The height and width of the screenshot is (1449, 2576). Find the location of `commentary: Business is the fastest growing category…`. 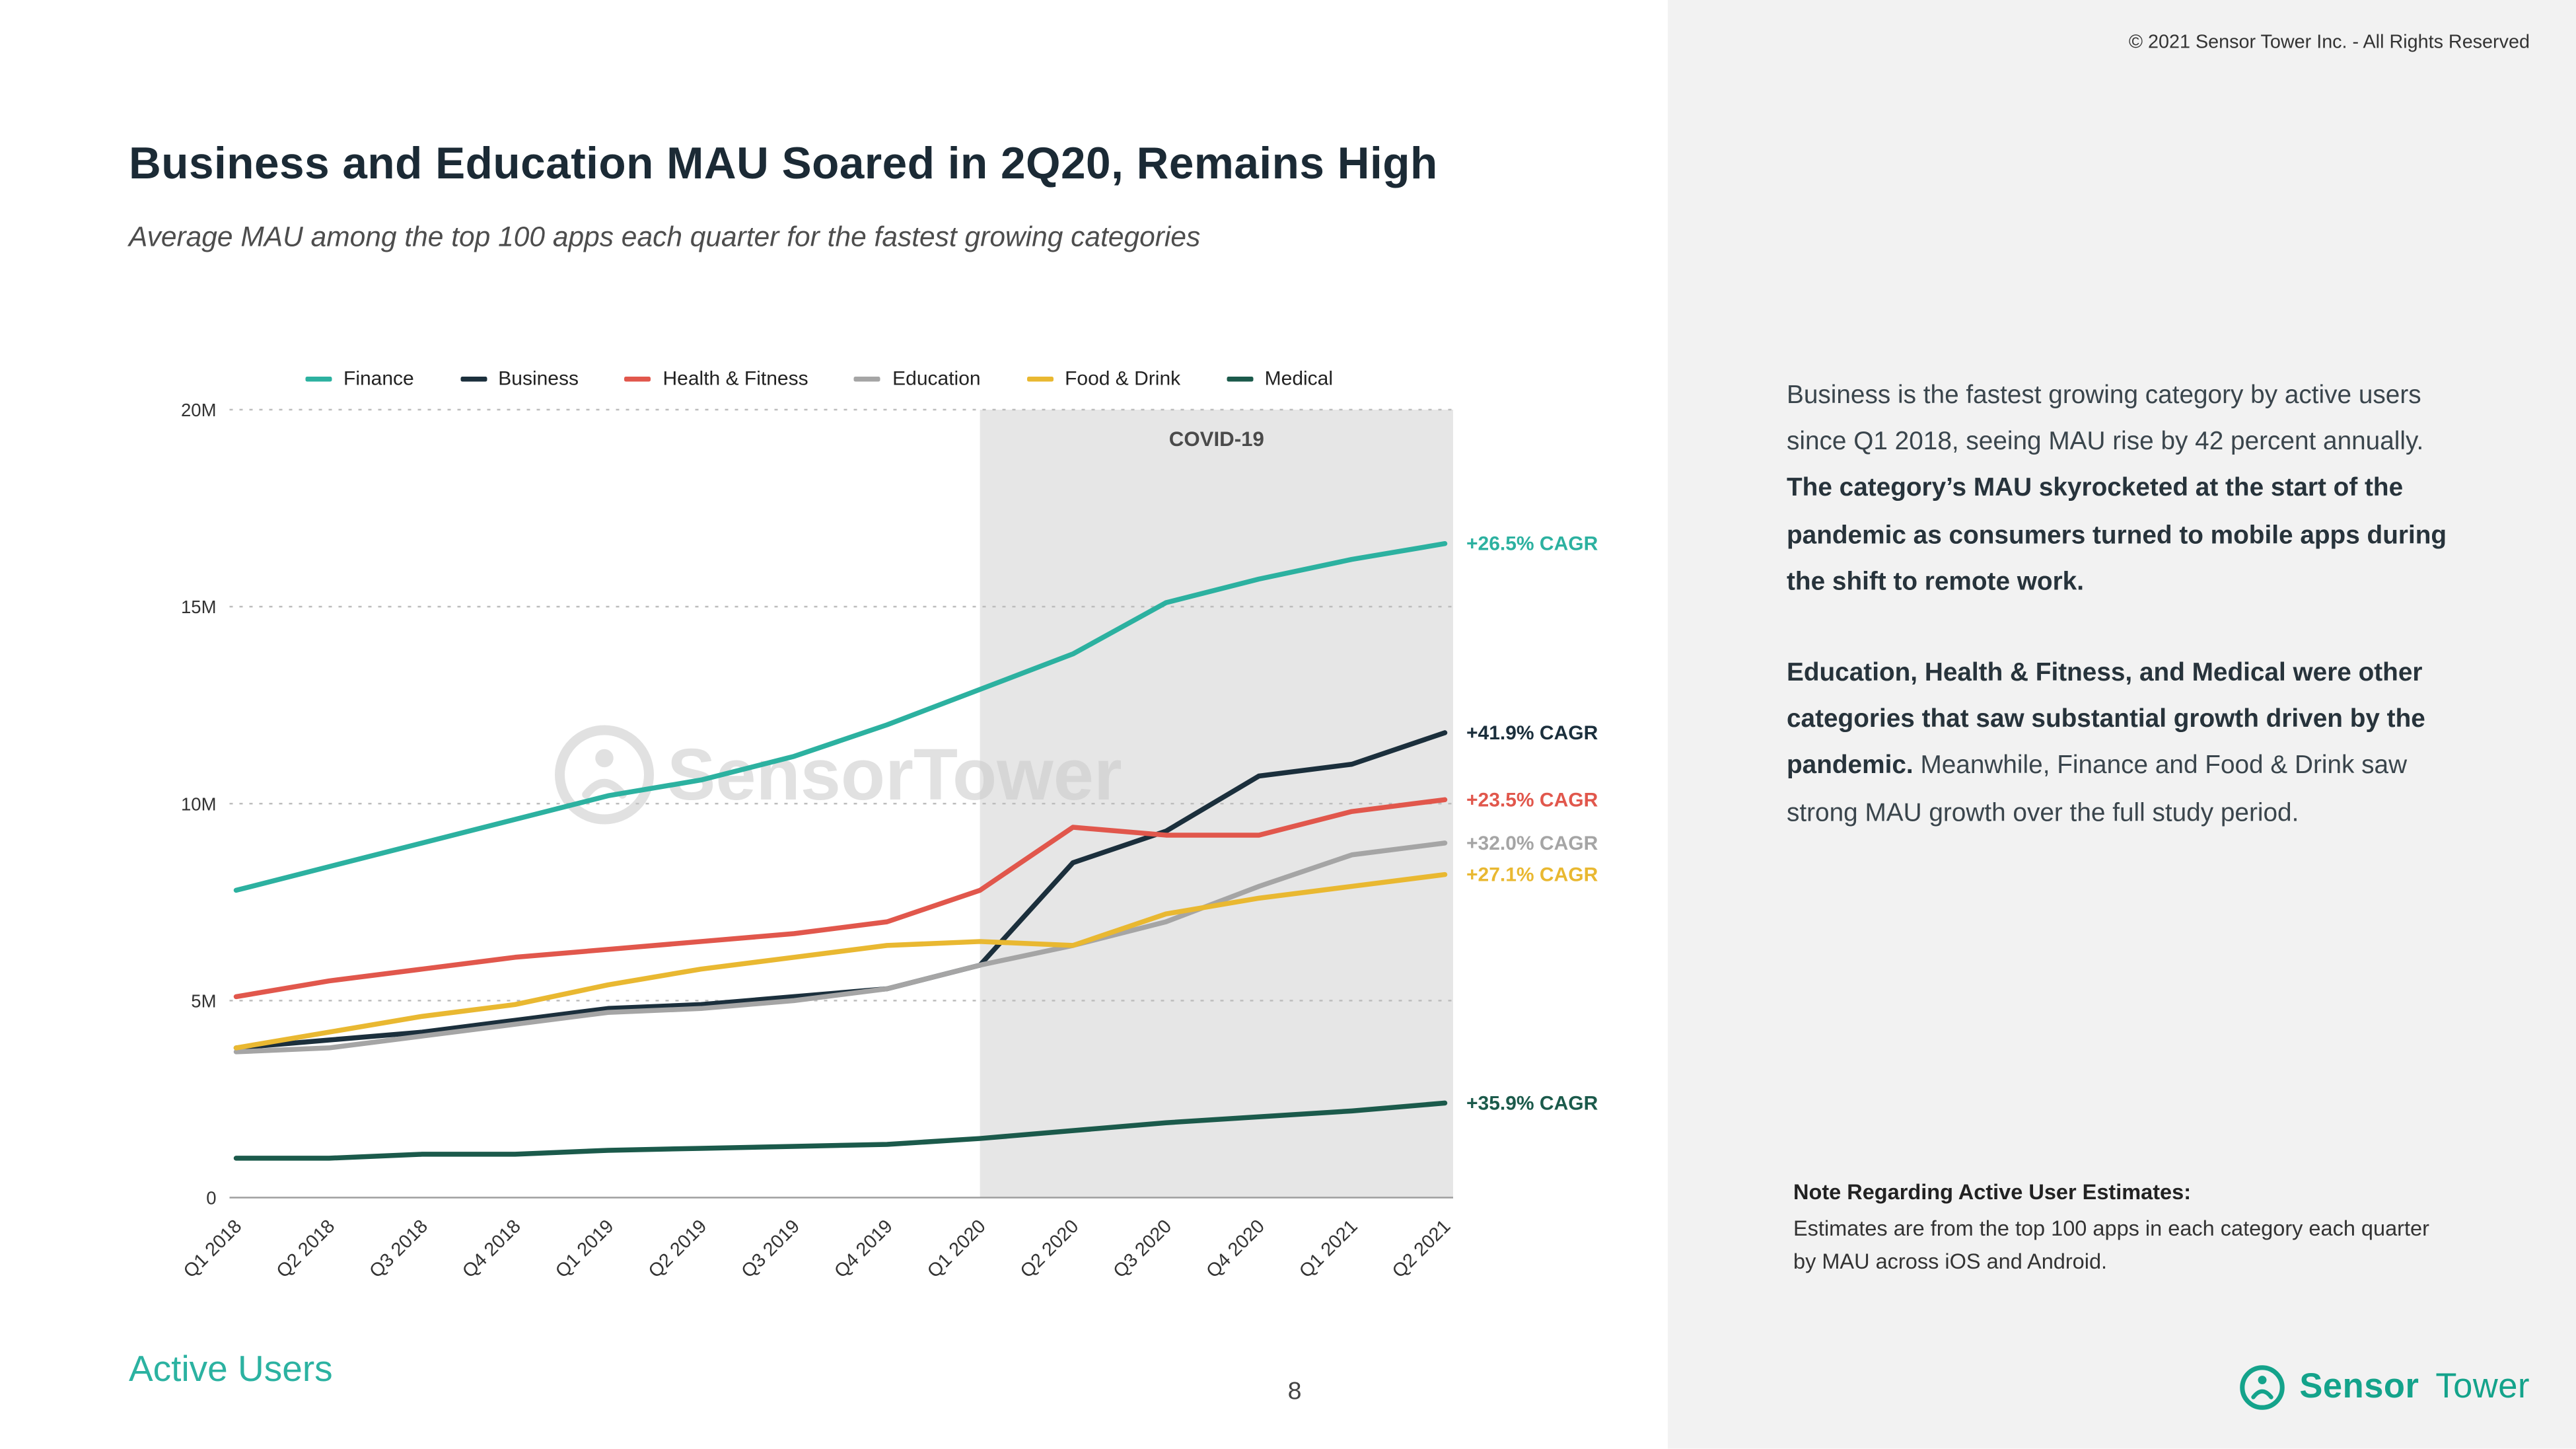

commentary: Business is the fastest growing category… is located at coordinates (2128, 627).